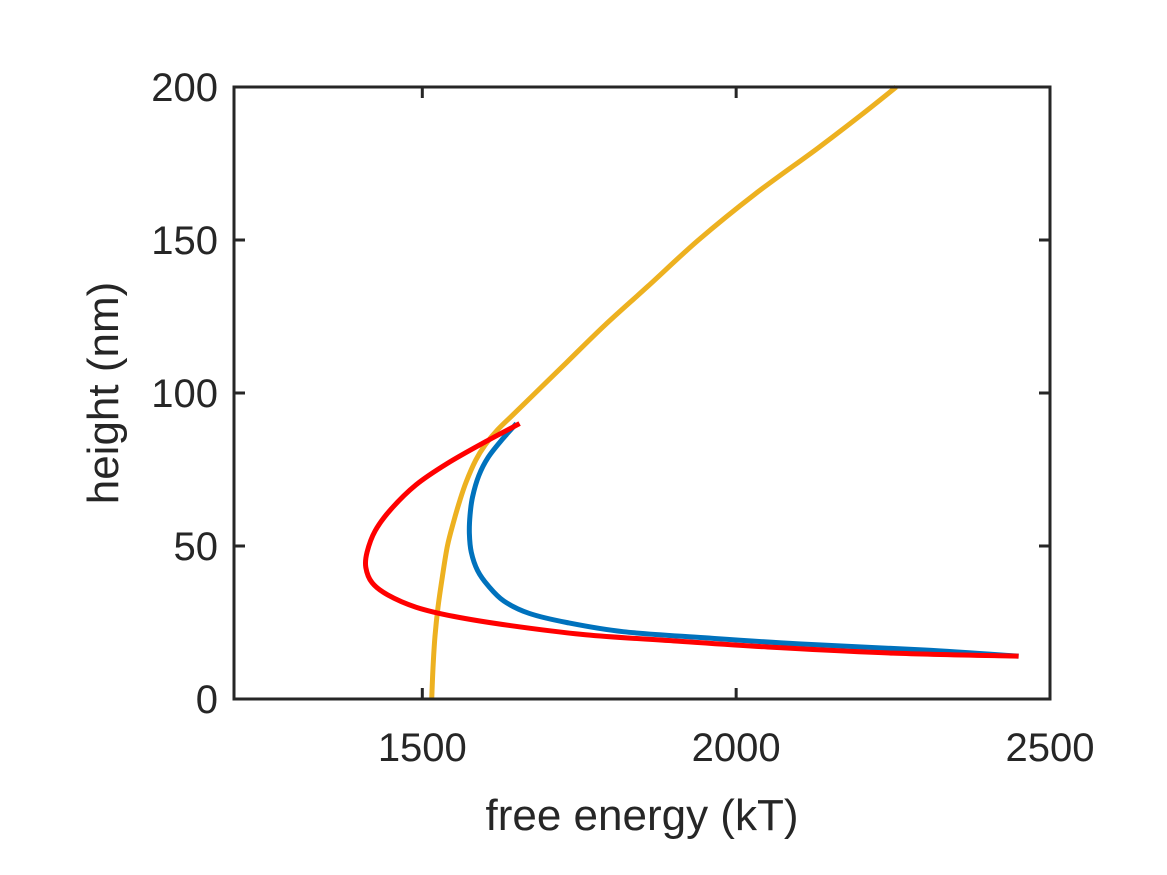 This screenshot has width=1167, height=875. Describe the element at coordinates (196, 547) in the screenshot. I see `y-tick-label: 50` at that location.